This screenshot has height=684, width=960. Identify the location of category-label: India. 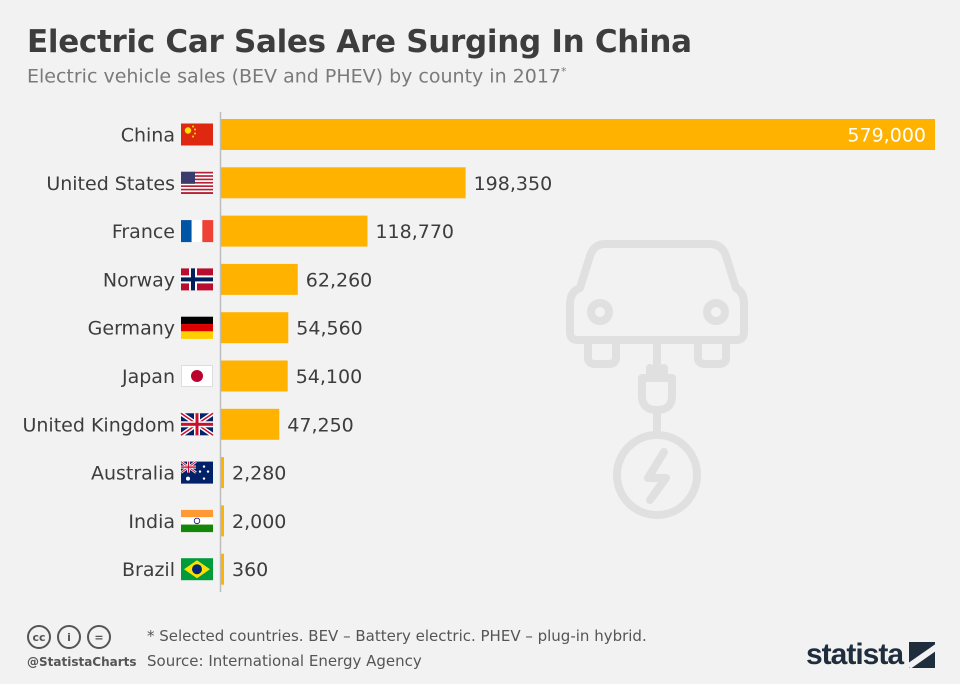
(151, 522).